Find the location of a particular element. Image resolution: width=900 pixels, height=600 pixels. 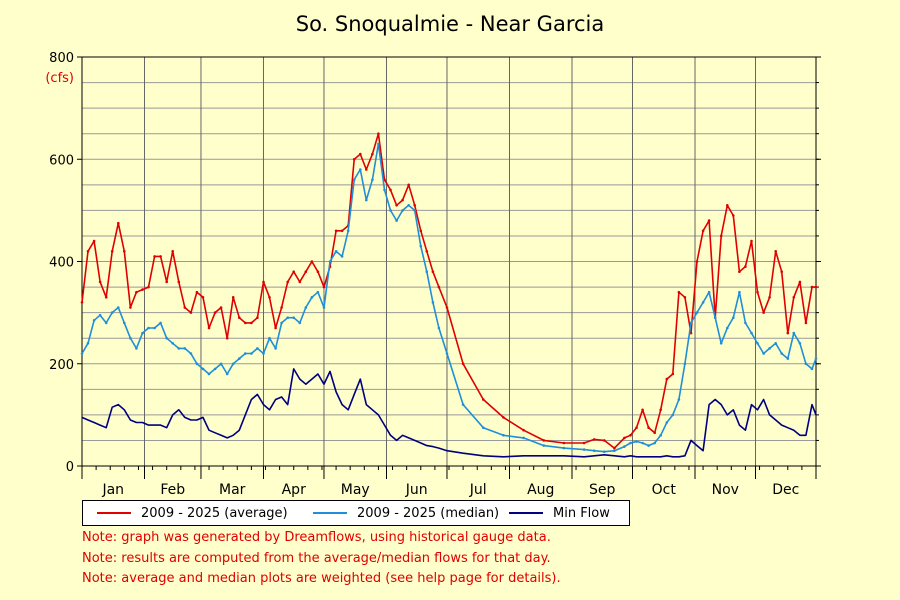

x-tick-label: Feb is located at coordinates (172, 490).